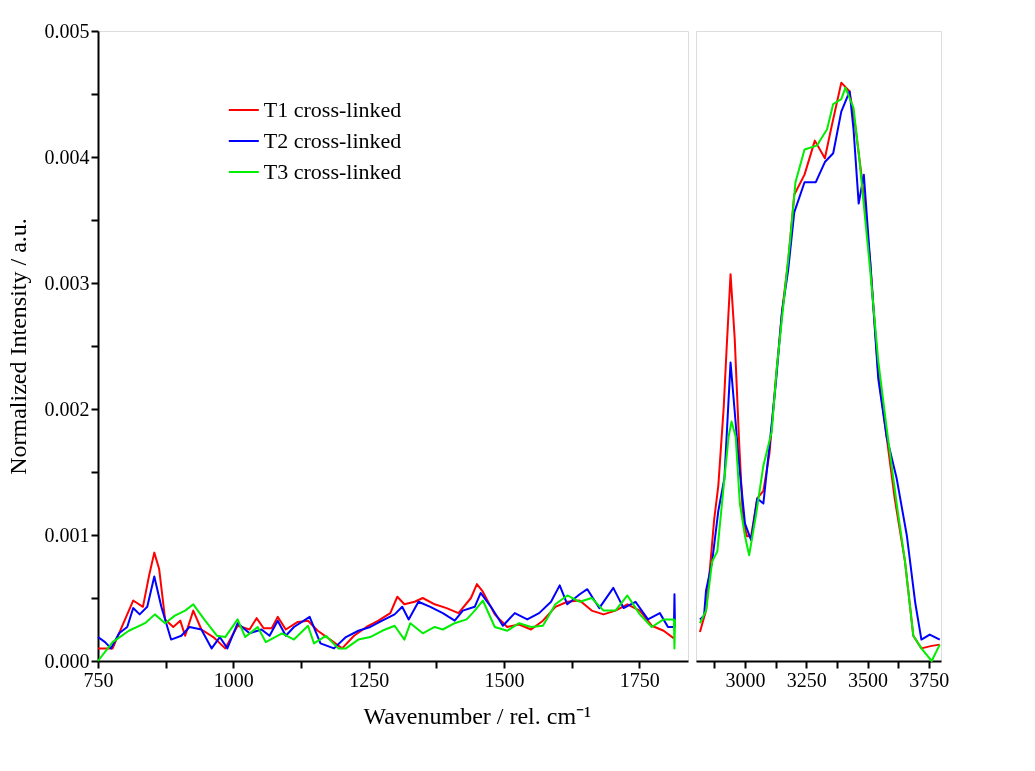  I want to click on x-axis-title: Wavenumber / rel. cm⁻¹, so click(477, 715).